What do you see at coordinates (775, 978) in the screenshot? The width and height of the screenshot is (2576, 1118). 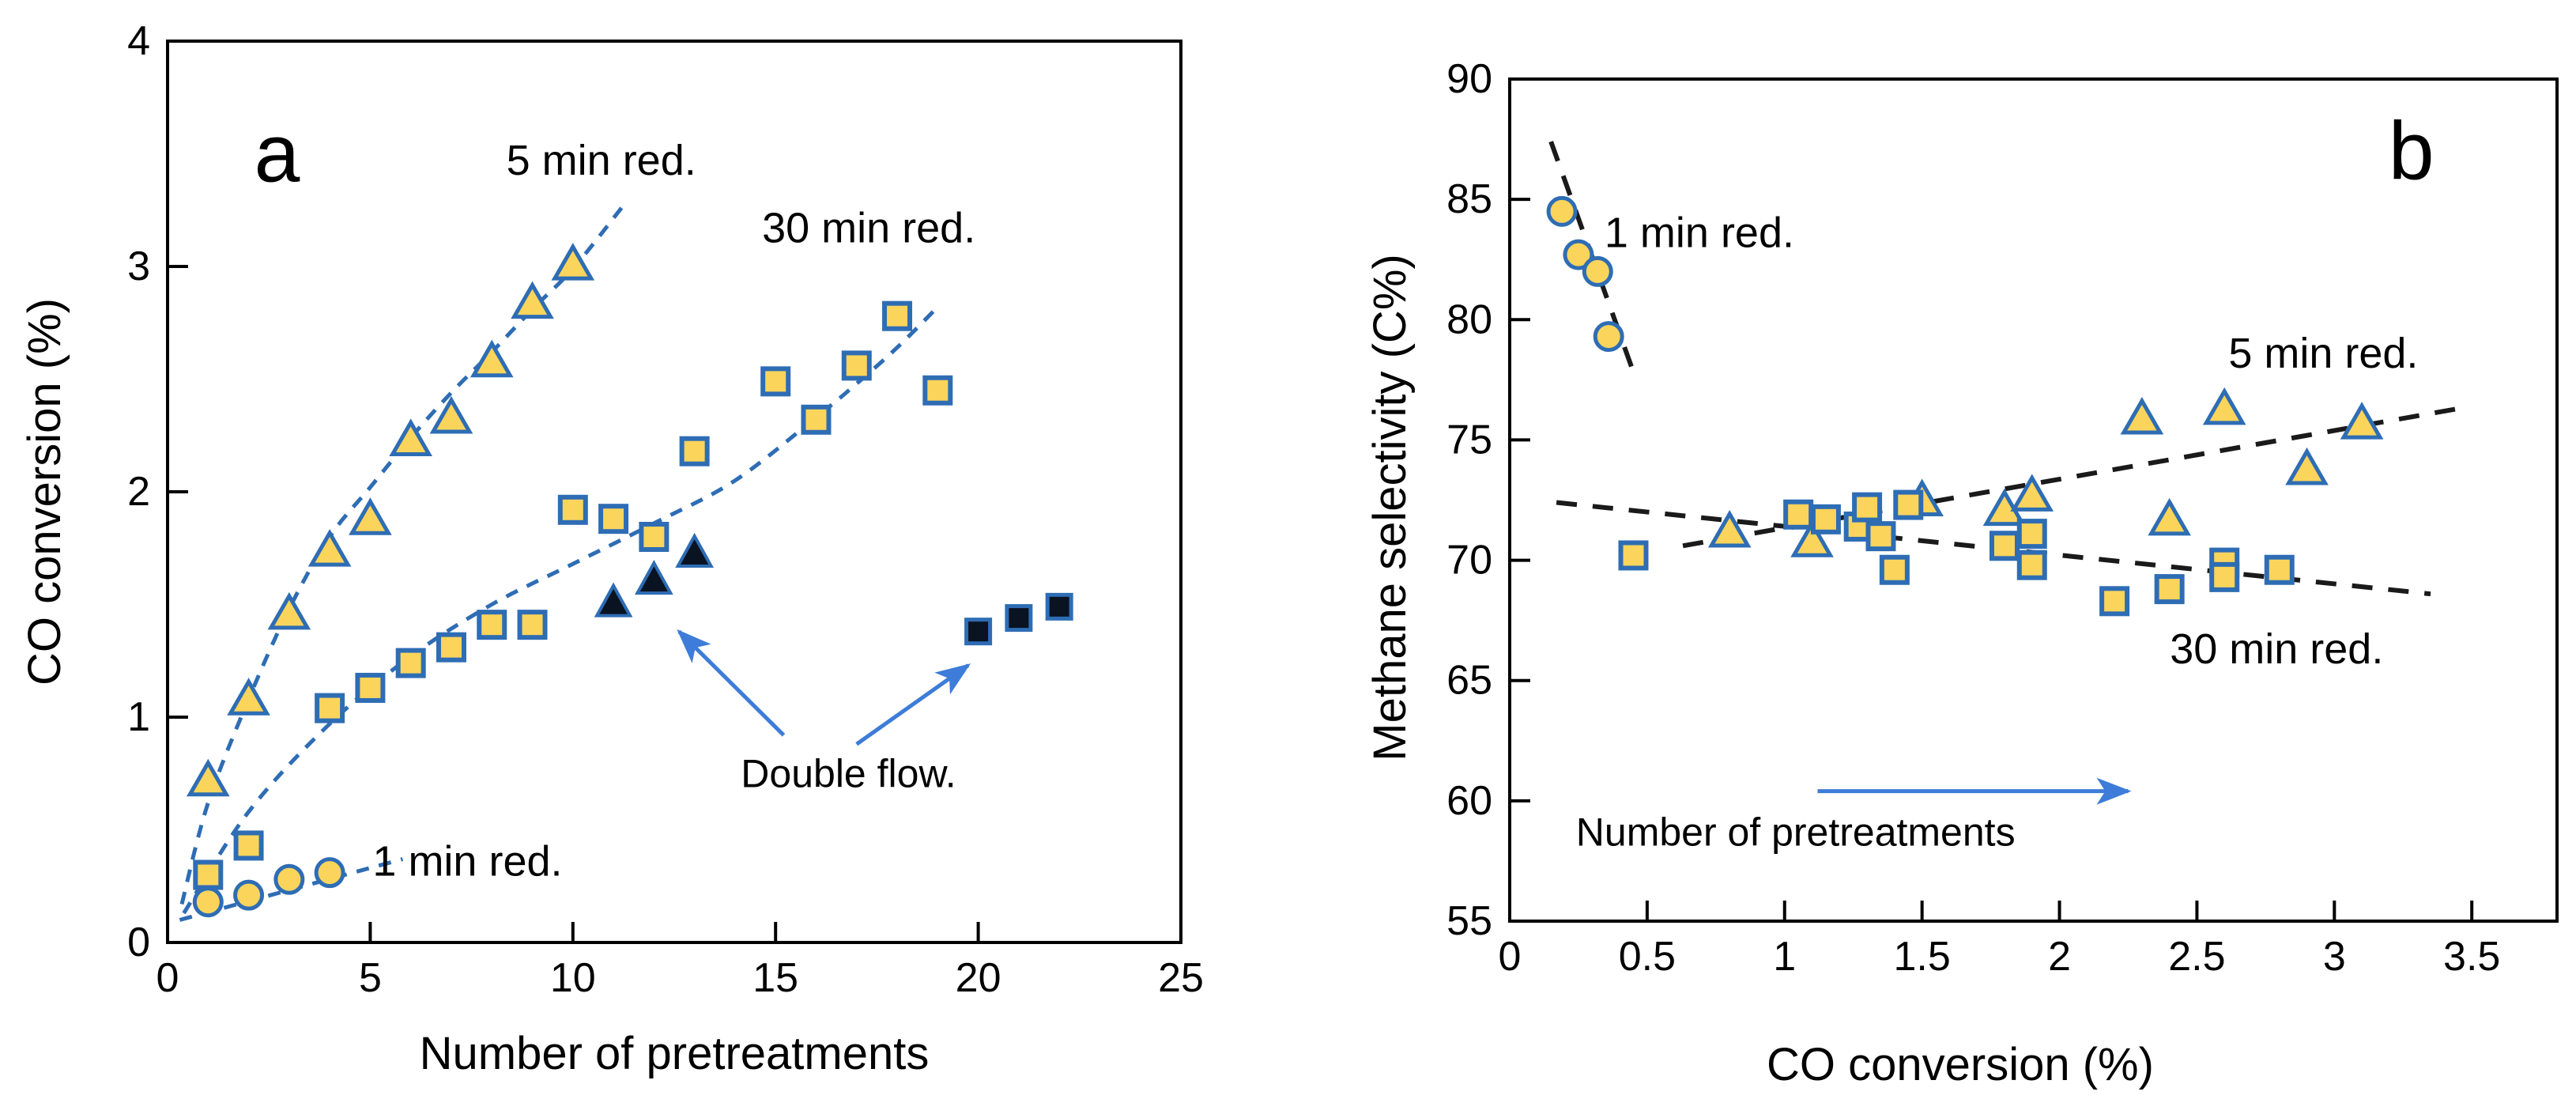 I see `x-tick-label: 15` at bounding box center [775, 978].